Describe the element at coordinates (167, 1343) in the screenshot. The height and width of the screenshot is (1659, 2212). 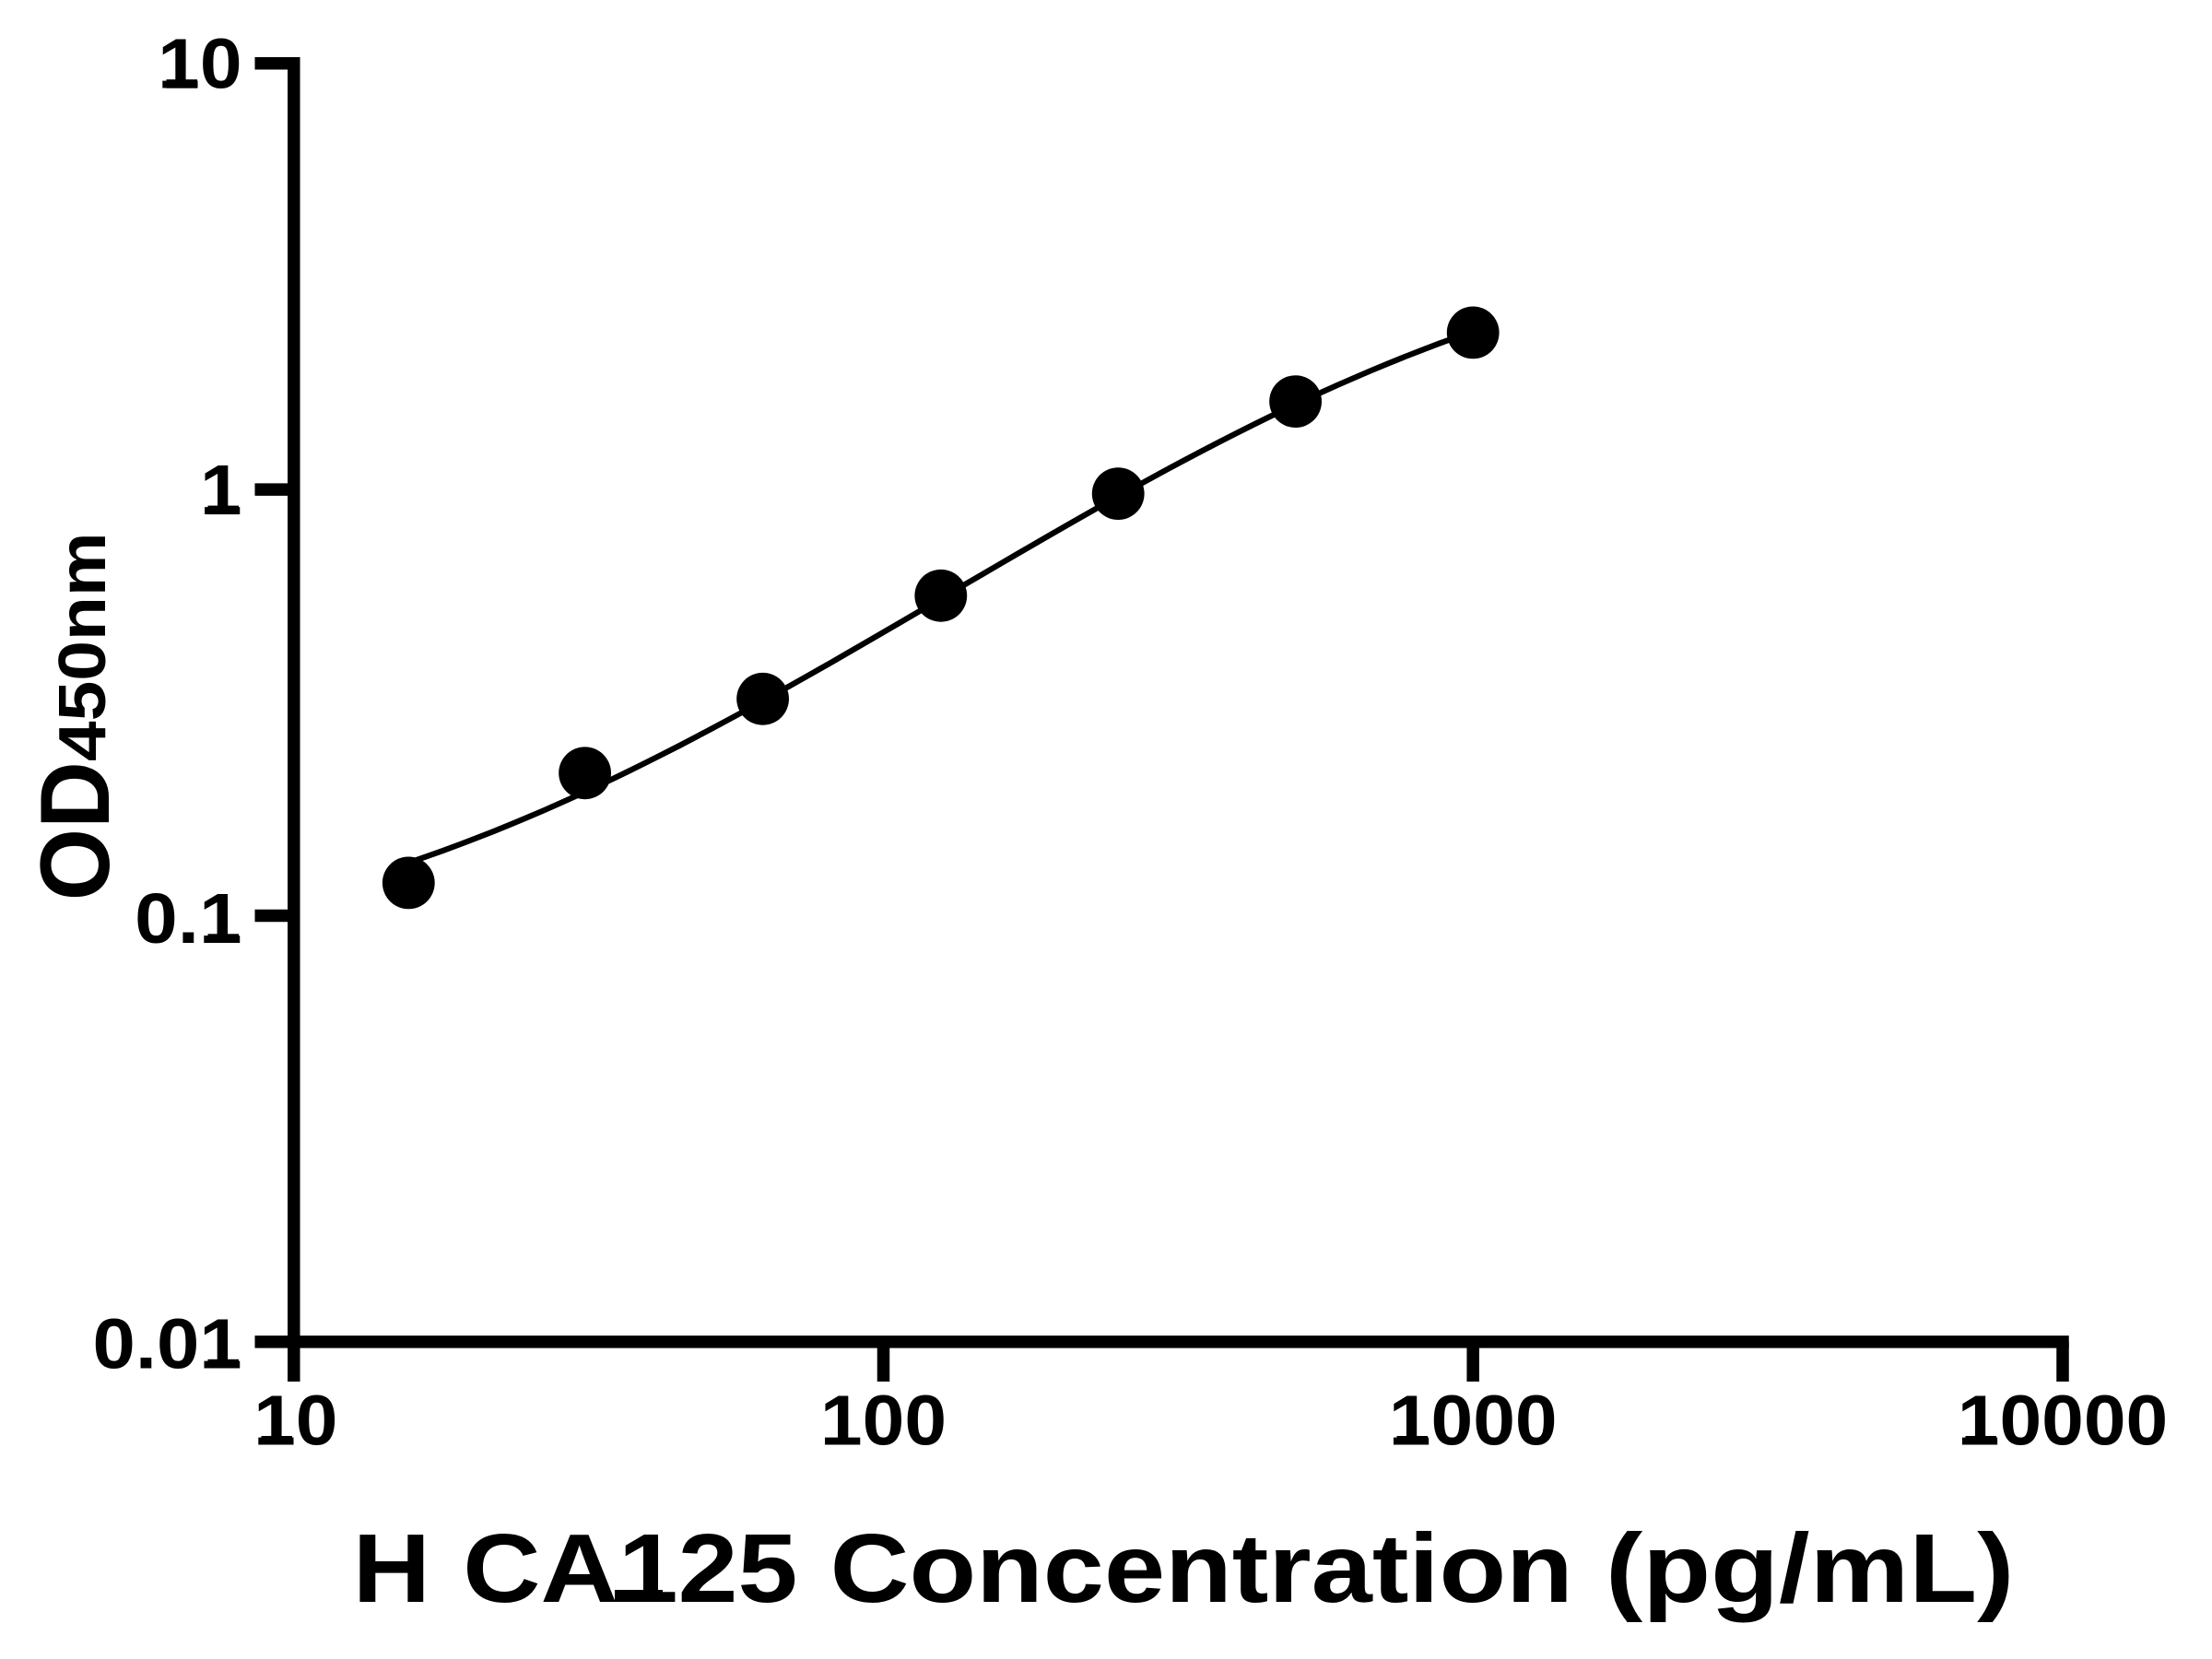
I see `svg-text: 0.01` at that location.